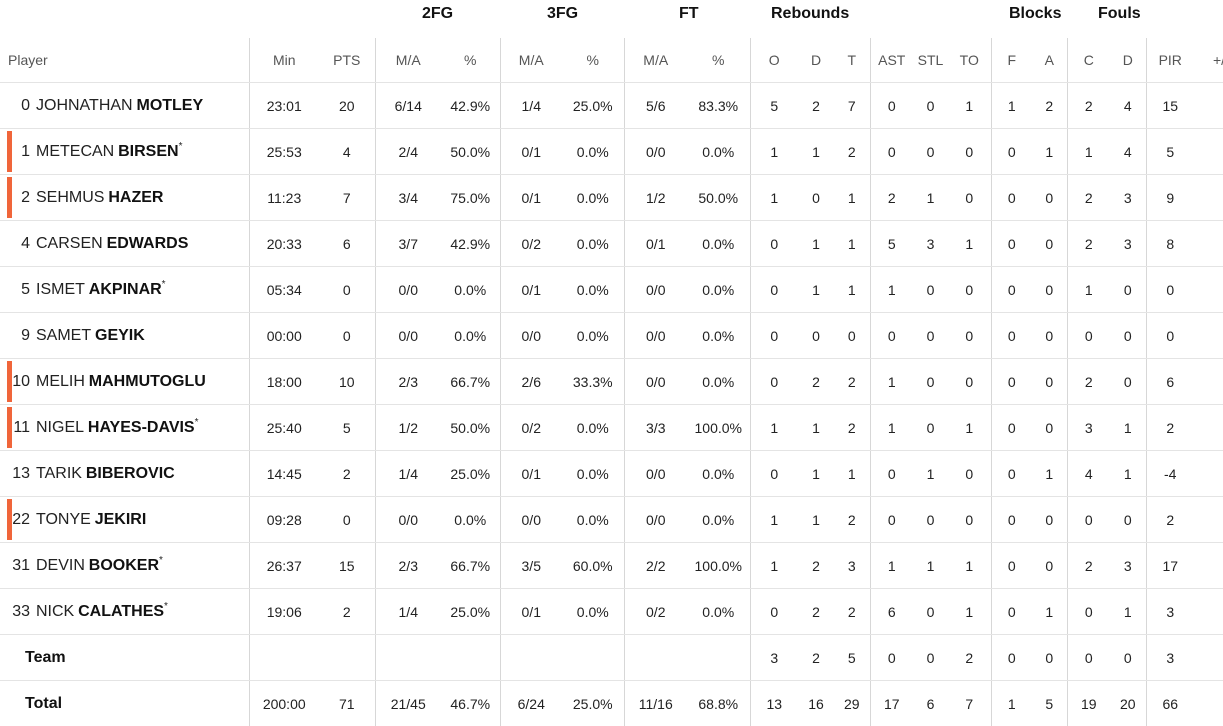 Image resolution: width=1223 pixels, height=726 pixels. What do you see at coordinates (774, 520) in the screenshot?
I see `stat-reb-o: 1` at bounding box center [774, 520].